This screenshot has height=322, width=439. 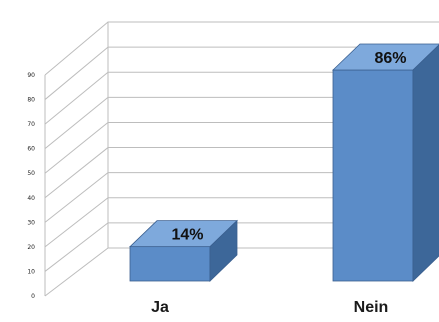 I want to click on y-tick-label: 90, so click(x=31, y=75).